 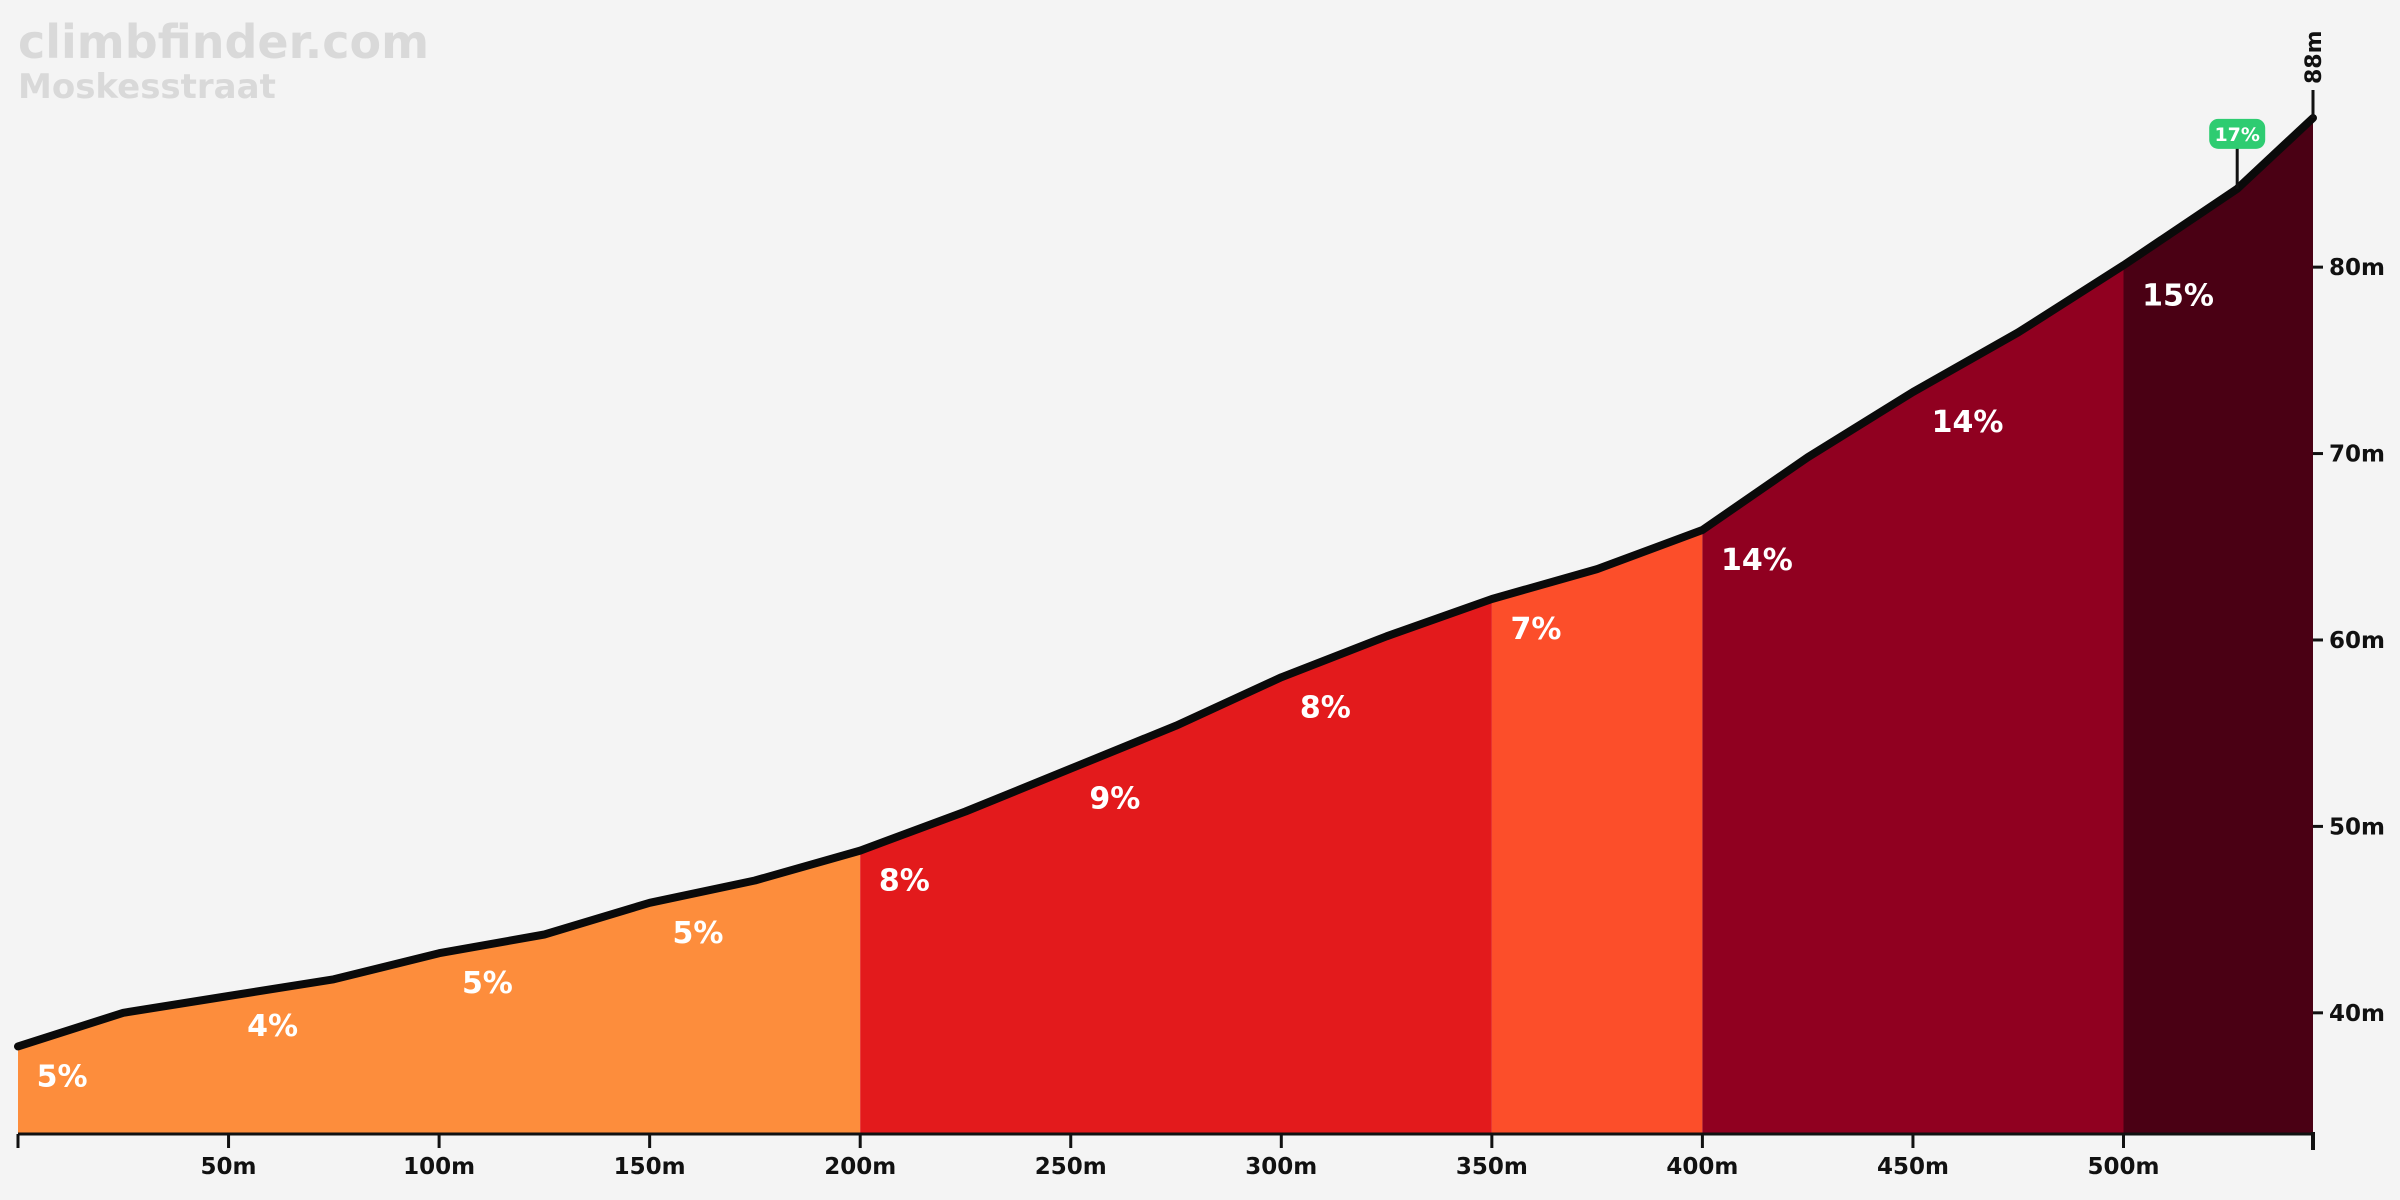 What do you see at coordinates (2124, 1167) in the screenshot?
I see `x-tick-label: 500m` at bounding box center [2124, 1167].